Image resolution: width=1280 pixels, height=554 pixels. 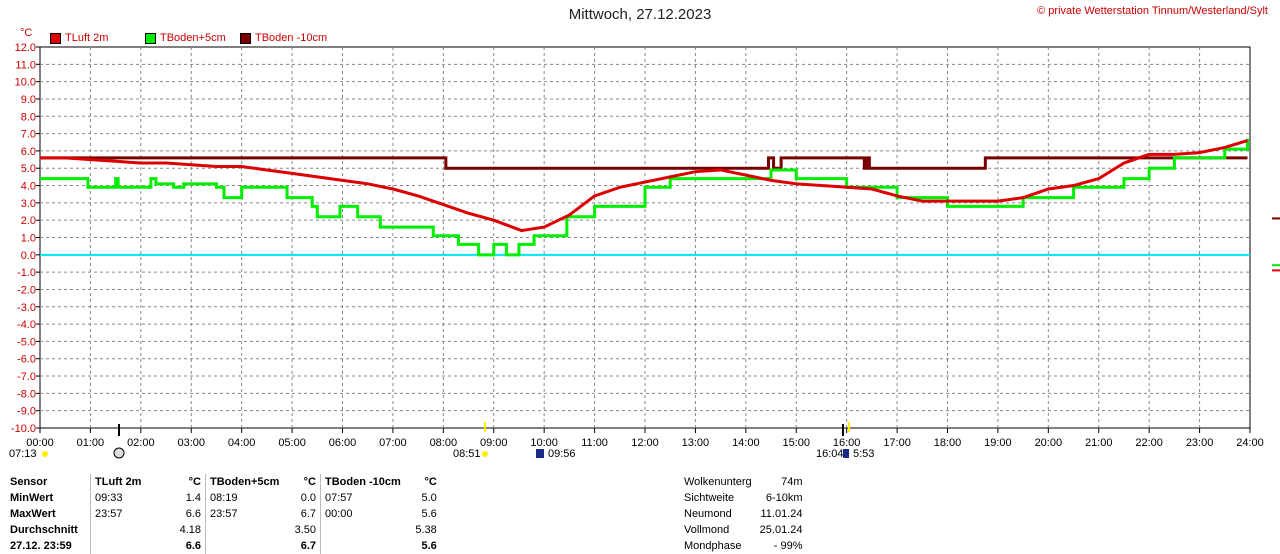 What do you see at coordinates (26, 412) in the screenshot?
I see `y-tick-label: -9.0` at bounding box center [26, 412].